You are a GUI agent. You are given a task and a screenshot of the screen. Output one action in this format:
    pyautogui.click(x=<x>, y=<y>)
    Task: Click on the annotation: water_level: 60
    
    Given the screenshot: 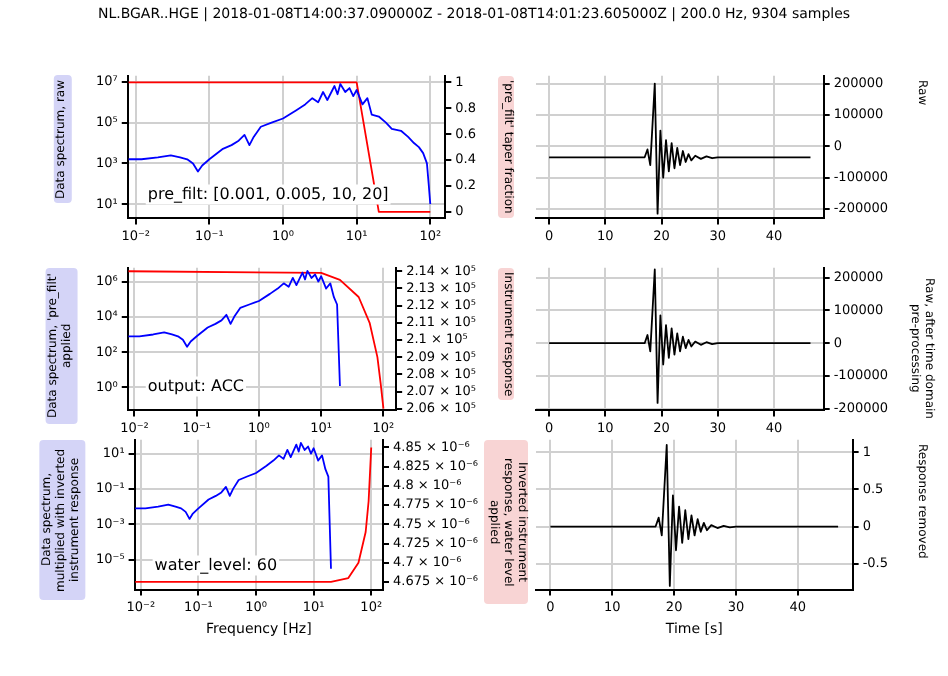 What is the action you would take?
    pyautogui.click(x=216, y=564)
    